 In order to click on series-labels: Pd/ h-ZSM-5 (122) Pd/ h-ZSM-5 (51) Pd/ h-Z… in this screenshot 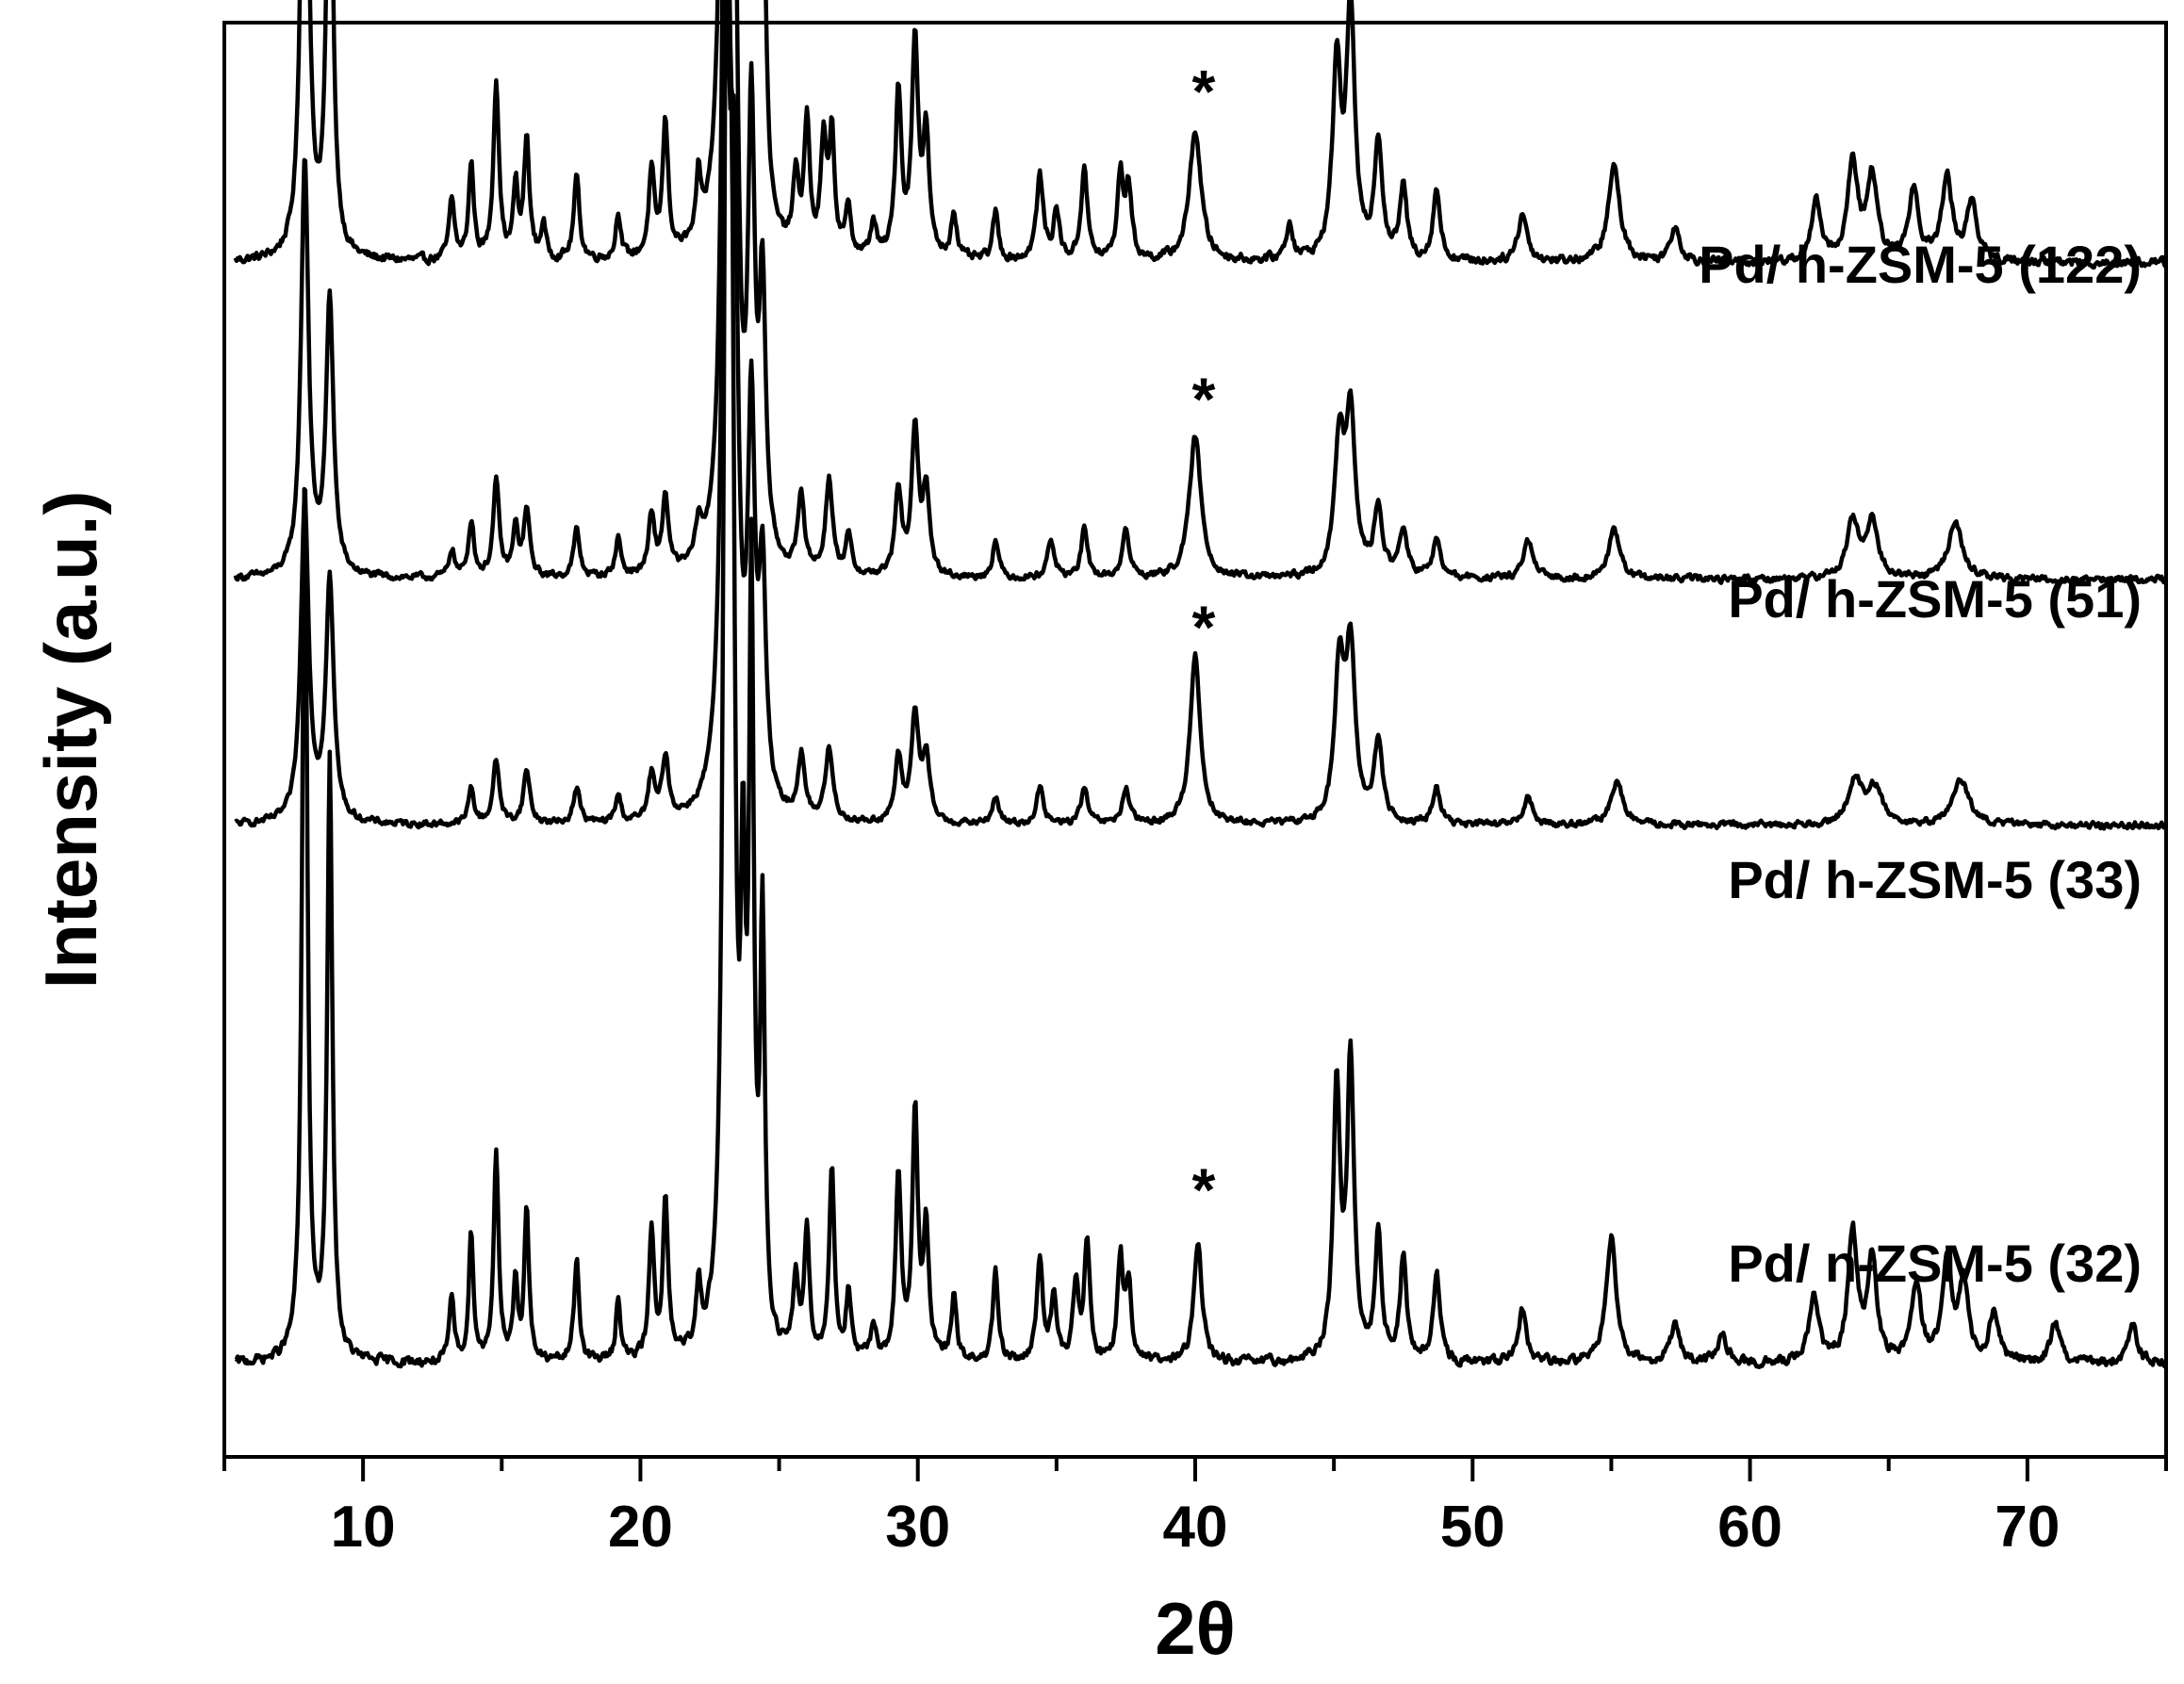, I will do `click(1920, 764)`.